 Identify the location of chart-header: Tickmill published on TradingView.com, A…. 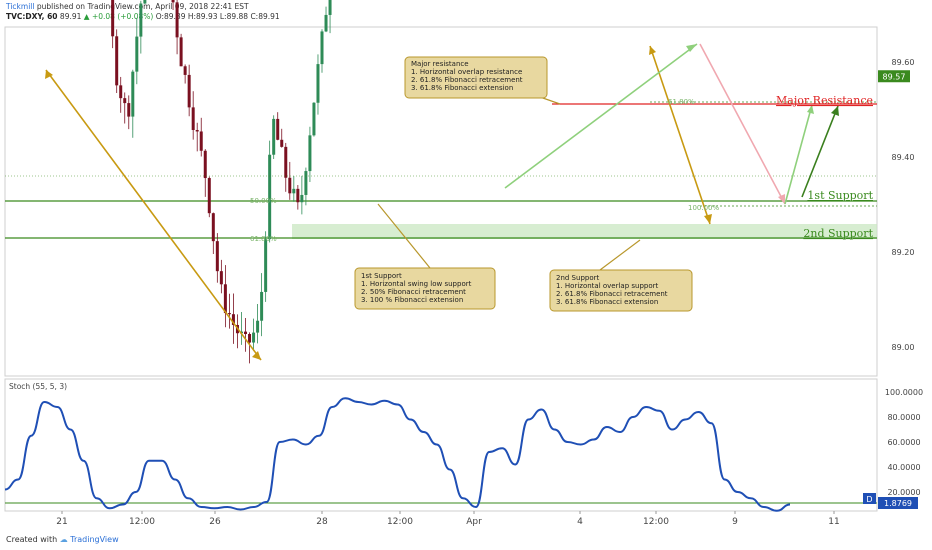
(143, 12).